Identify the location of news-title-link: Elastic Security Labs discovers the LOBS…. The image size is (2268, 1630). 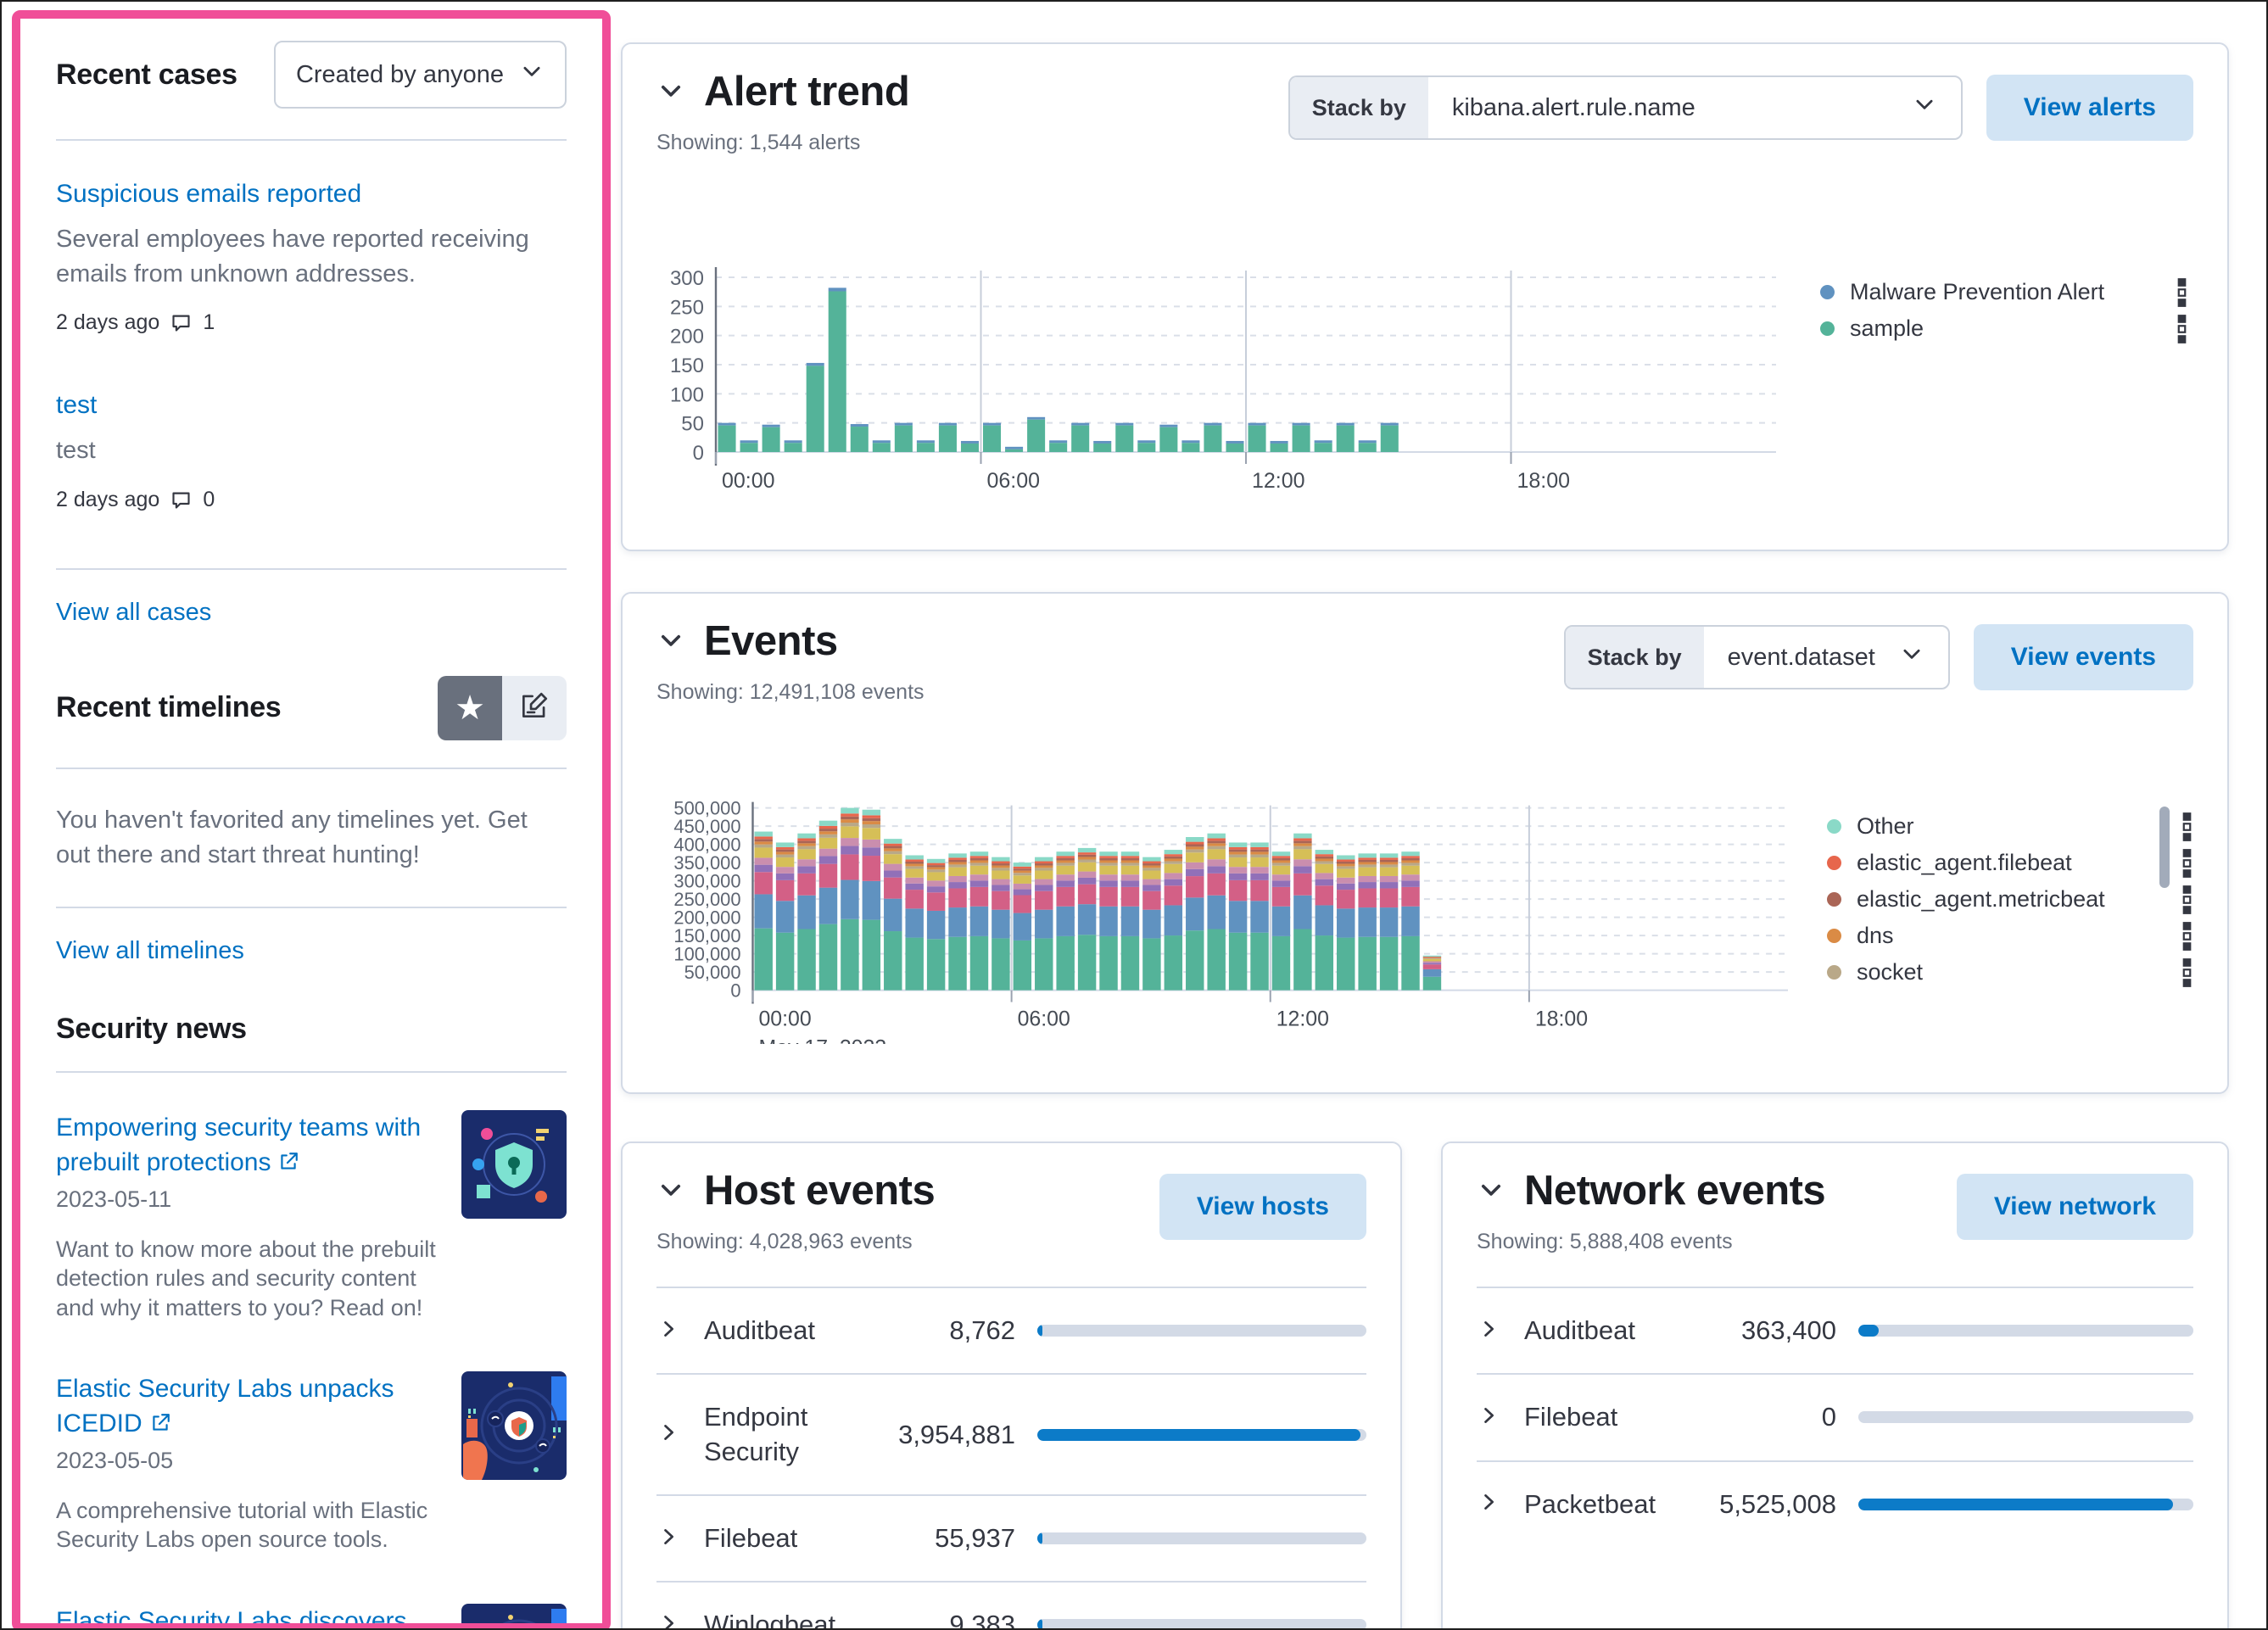
(231, 1618).